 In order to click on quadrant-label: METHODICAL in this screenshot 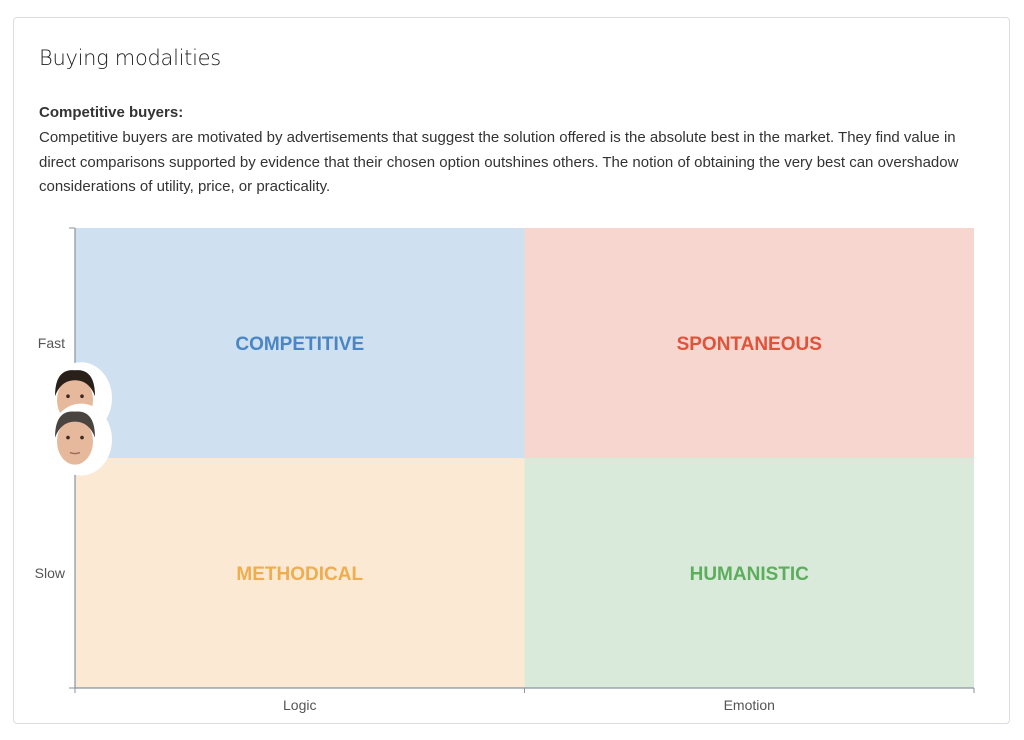, I will do `click(299, 574)`.